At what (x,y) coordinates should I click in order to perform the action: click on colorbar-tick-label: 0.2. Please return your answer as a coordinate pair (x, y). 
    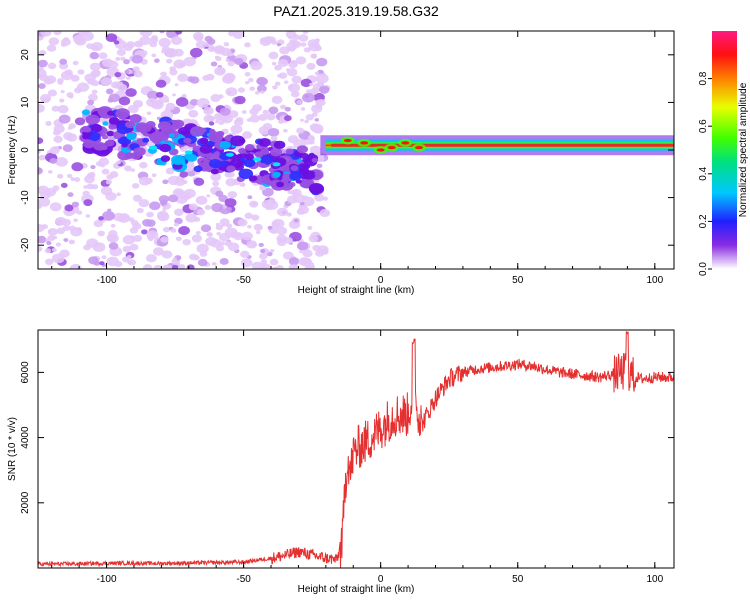
    Looking at the image, I should click on (703, 221).